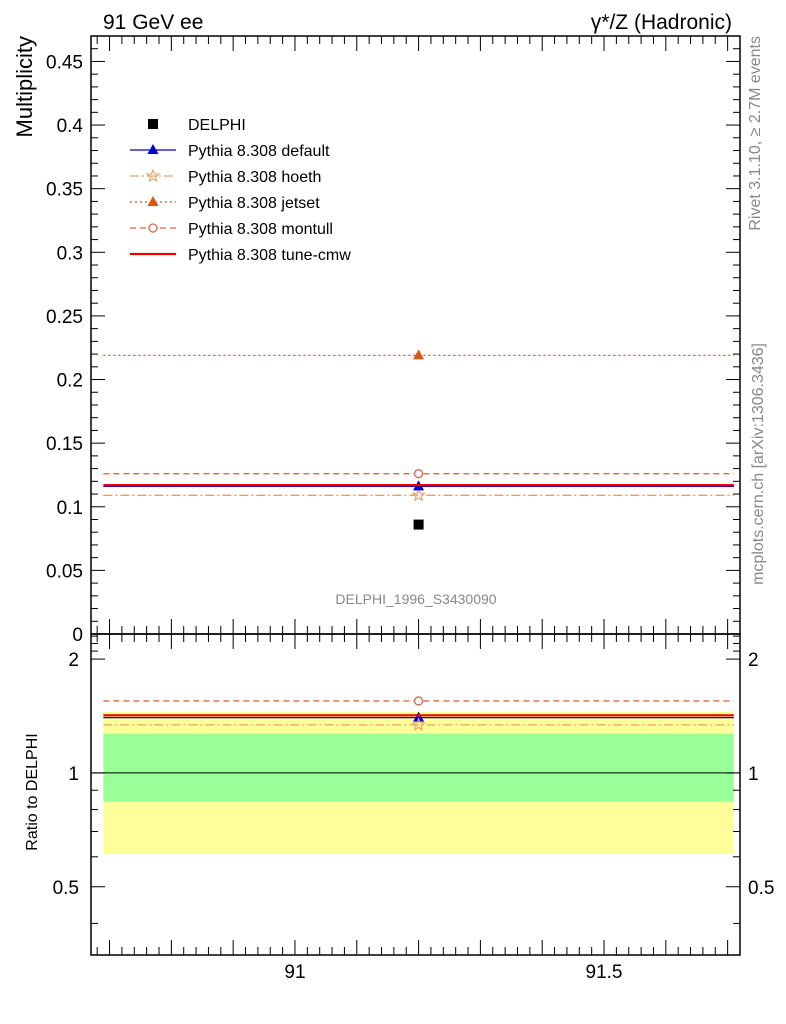  I want to click on main-y-tick-label: 0.1, so click(70, 508).